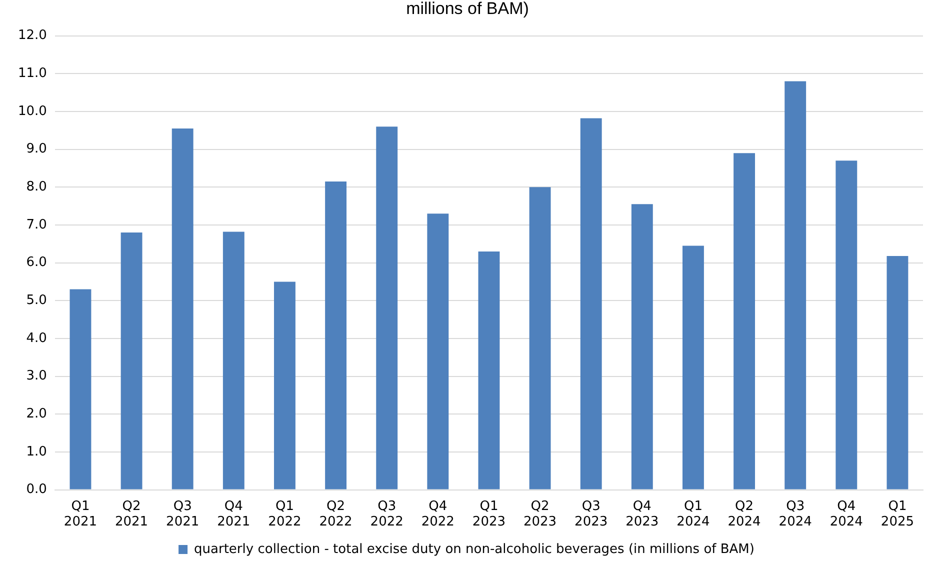  Describe the element at coordinates (693, 514) in the screenshot. I see `x-tick-label: Q1 2024` at that location.